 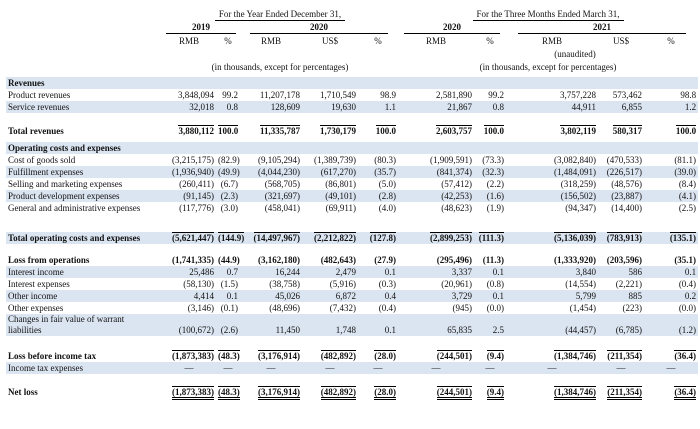 What do you see at coordinates (580, 284) in the screenshot?
I see `value-text: (14,554)` at bounding box center [580, 284].